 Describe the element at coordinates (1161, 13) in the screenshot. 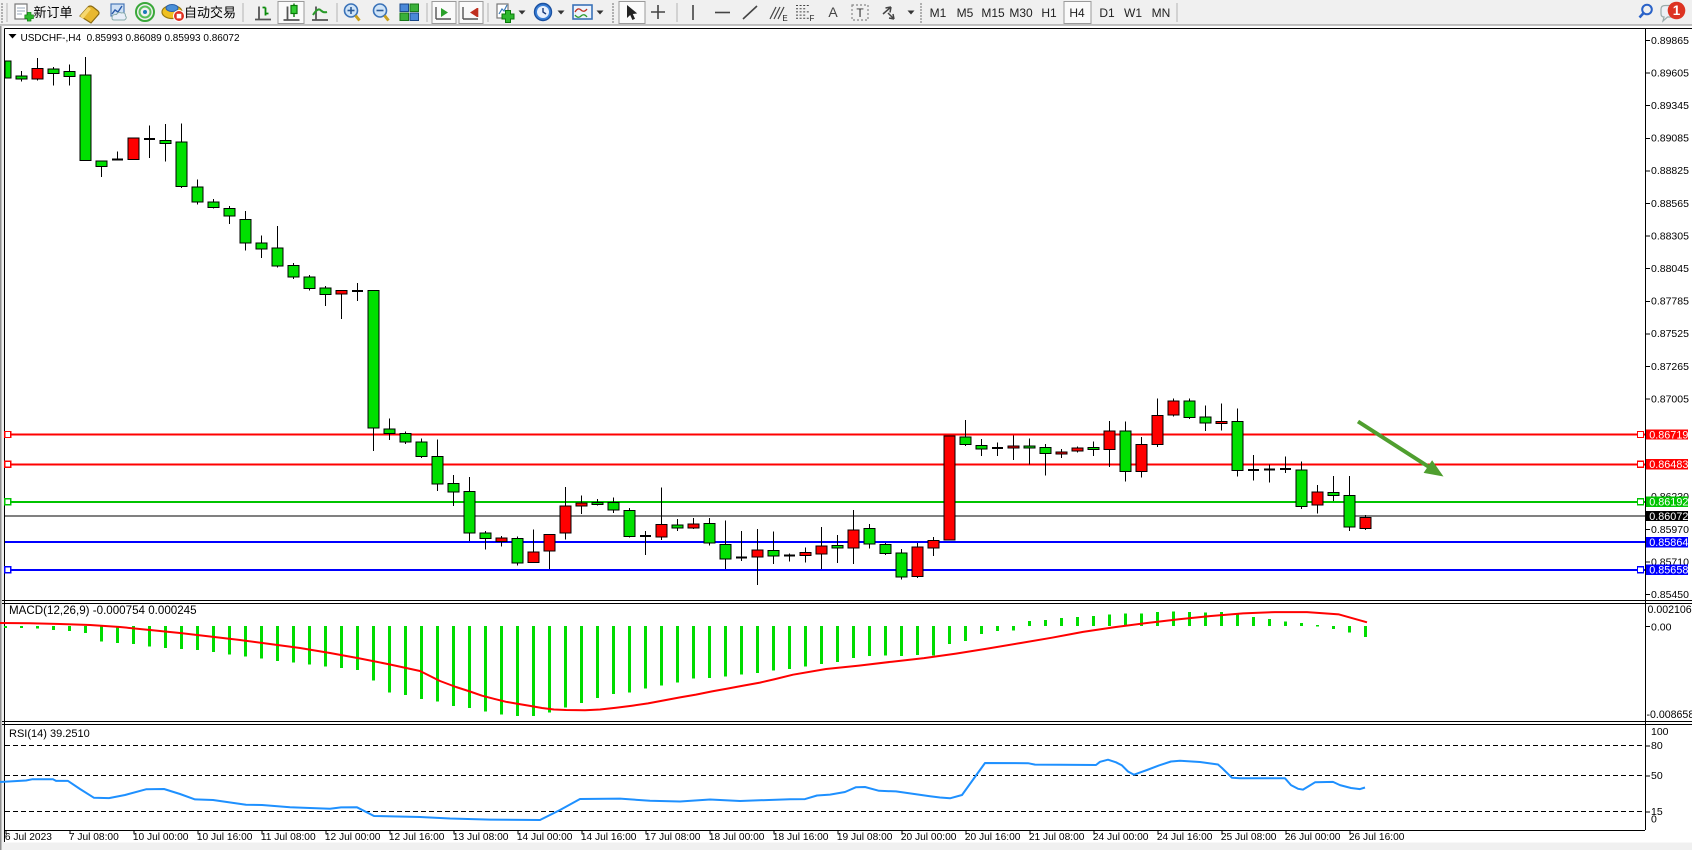

I see `svg-text: MN` at that location.